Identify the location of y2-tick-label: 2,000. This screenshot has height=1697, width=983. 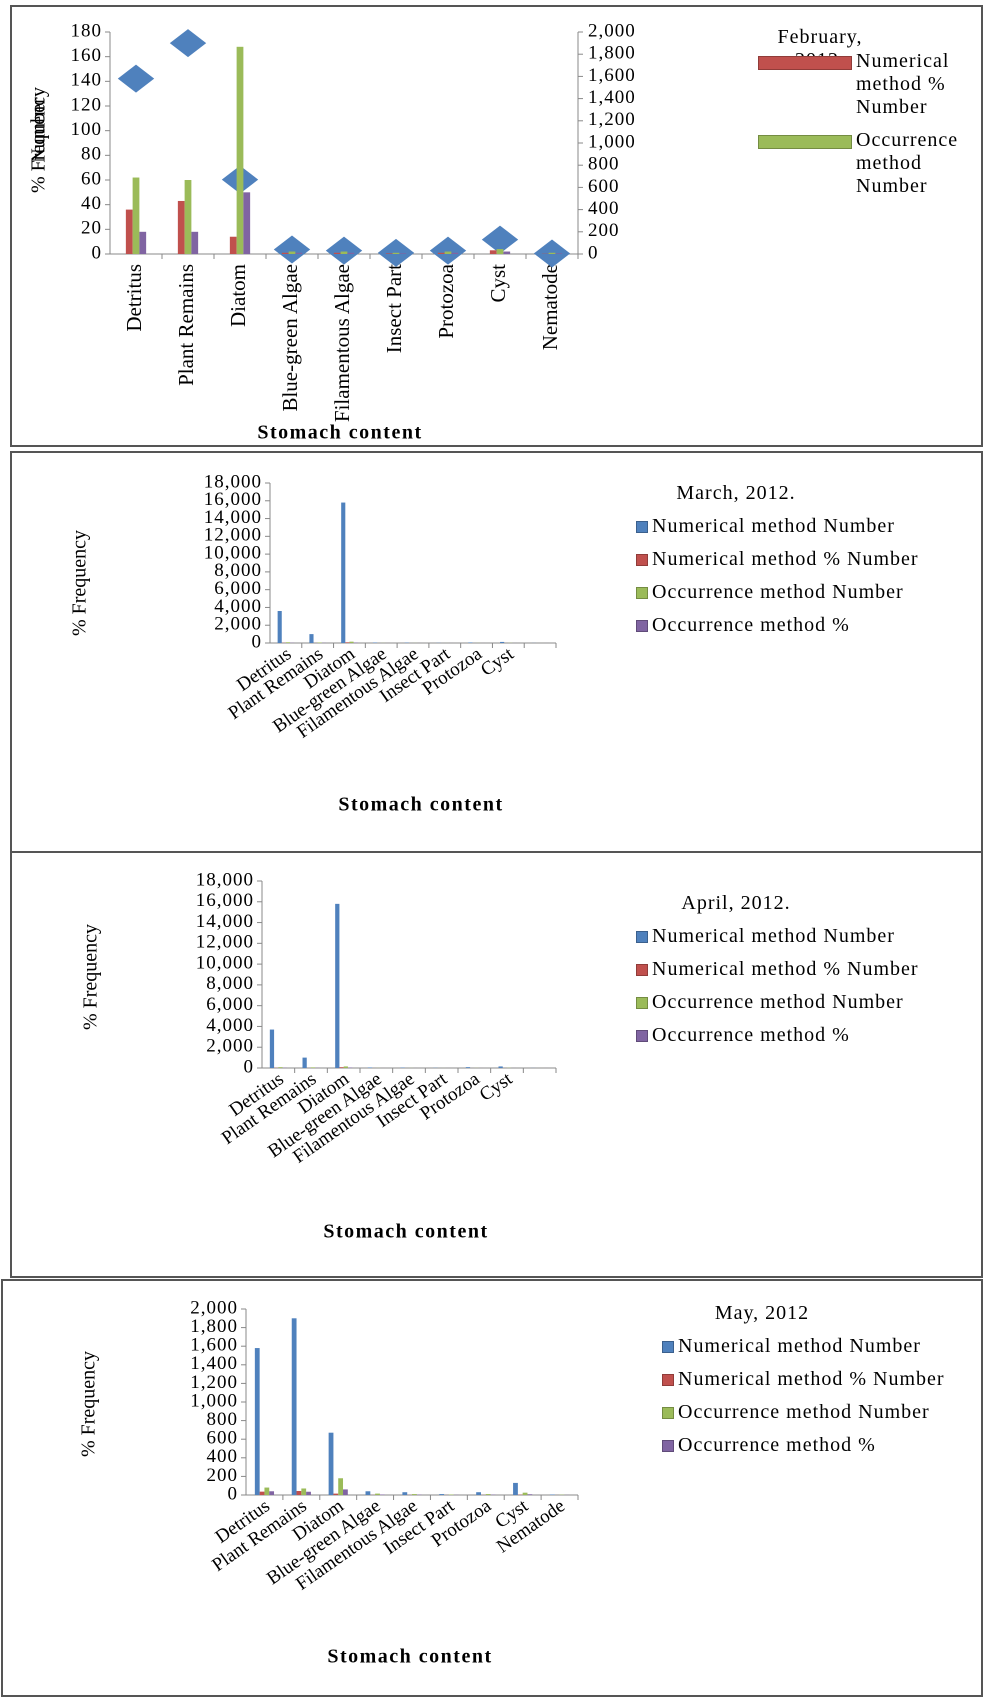
(612, 30).